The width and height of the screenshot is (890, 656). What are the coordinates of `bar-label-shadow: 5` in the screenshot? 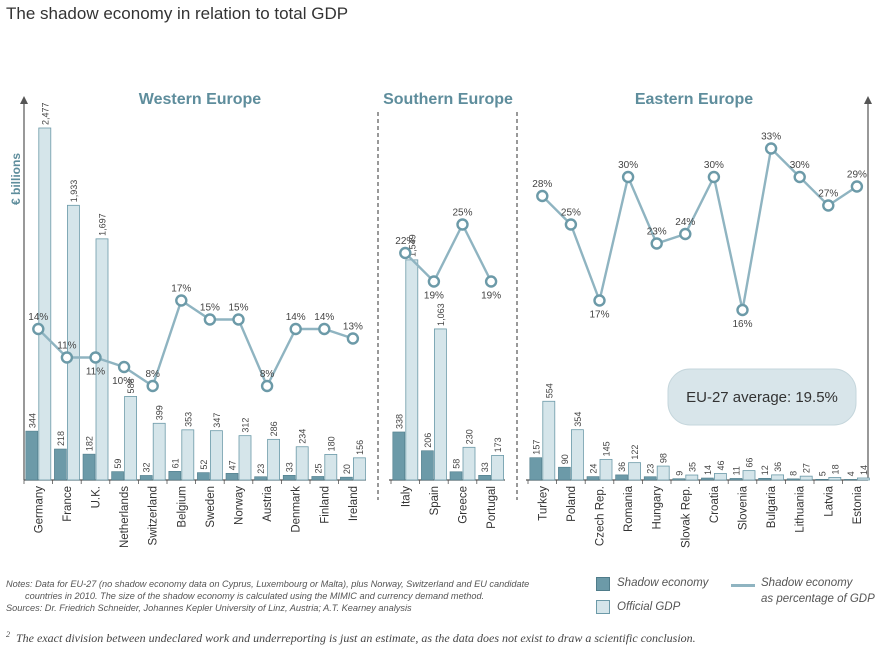 It's located at (822, 473).